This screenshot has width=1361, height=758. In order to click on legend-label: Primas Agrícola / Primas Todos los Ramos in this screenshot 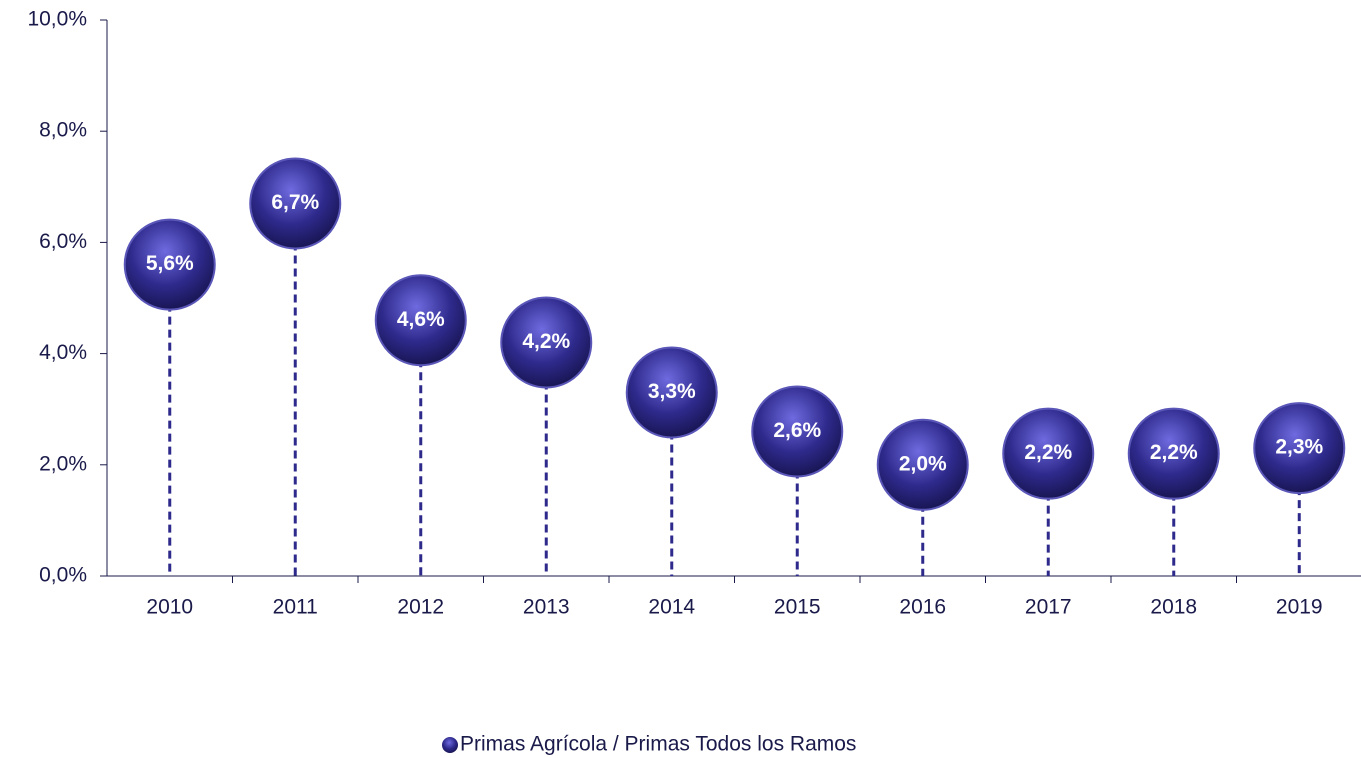, I will do `click(658, 744)`.